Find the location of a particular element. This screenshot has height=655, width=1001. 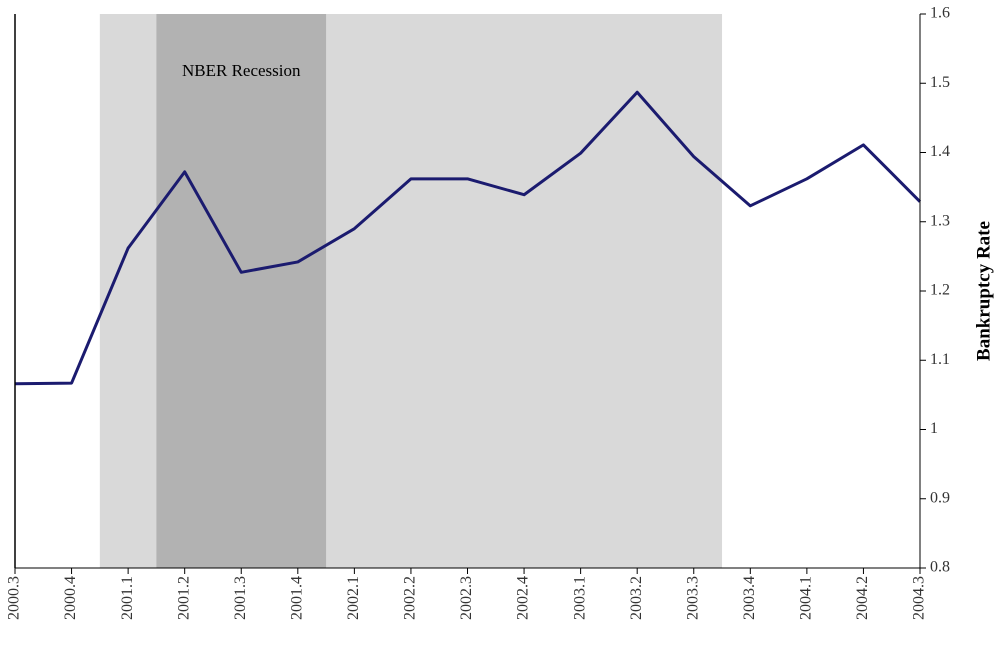

y-tick-label: 1.1 is located at coordinates (940, 359).